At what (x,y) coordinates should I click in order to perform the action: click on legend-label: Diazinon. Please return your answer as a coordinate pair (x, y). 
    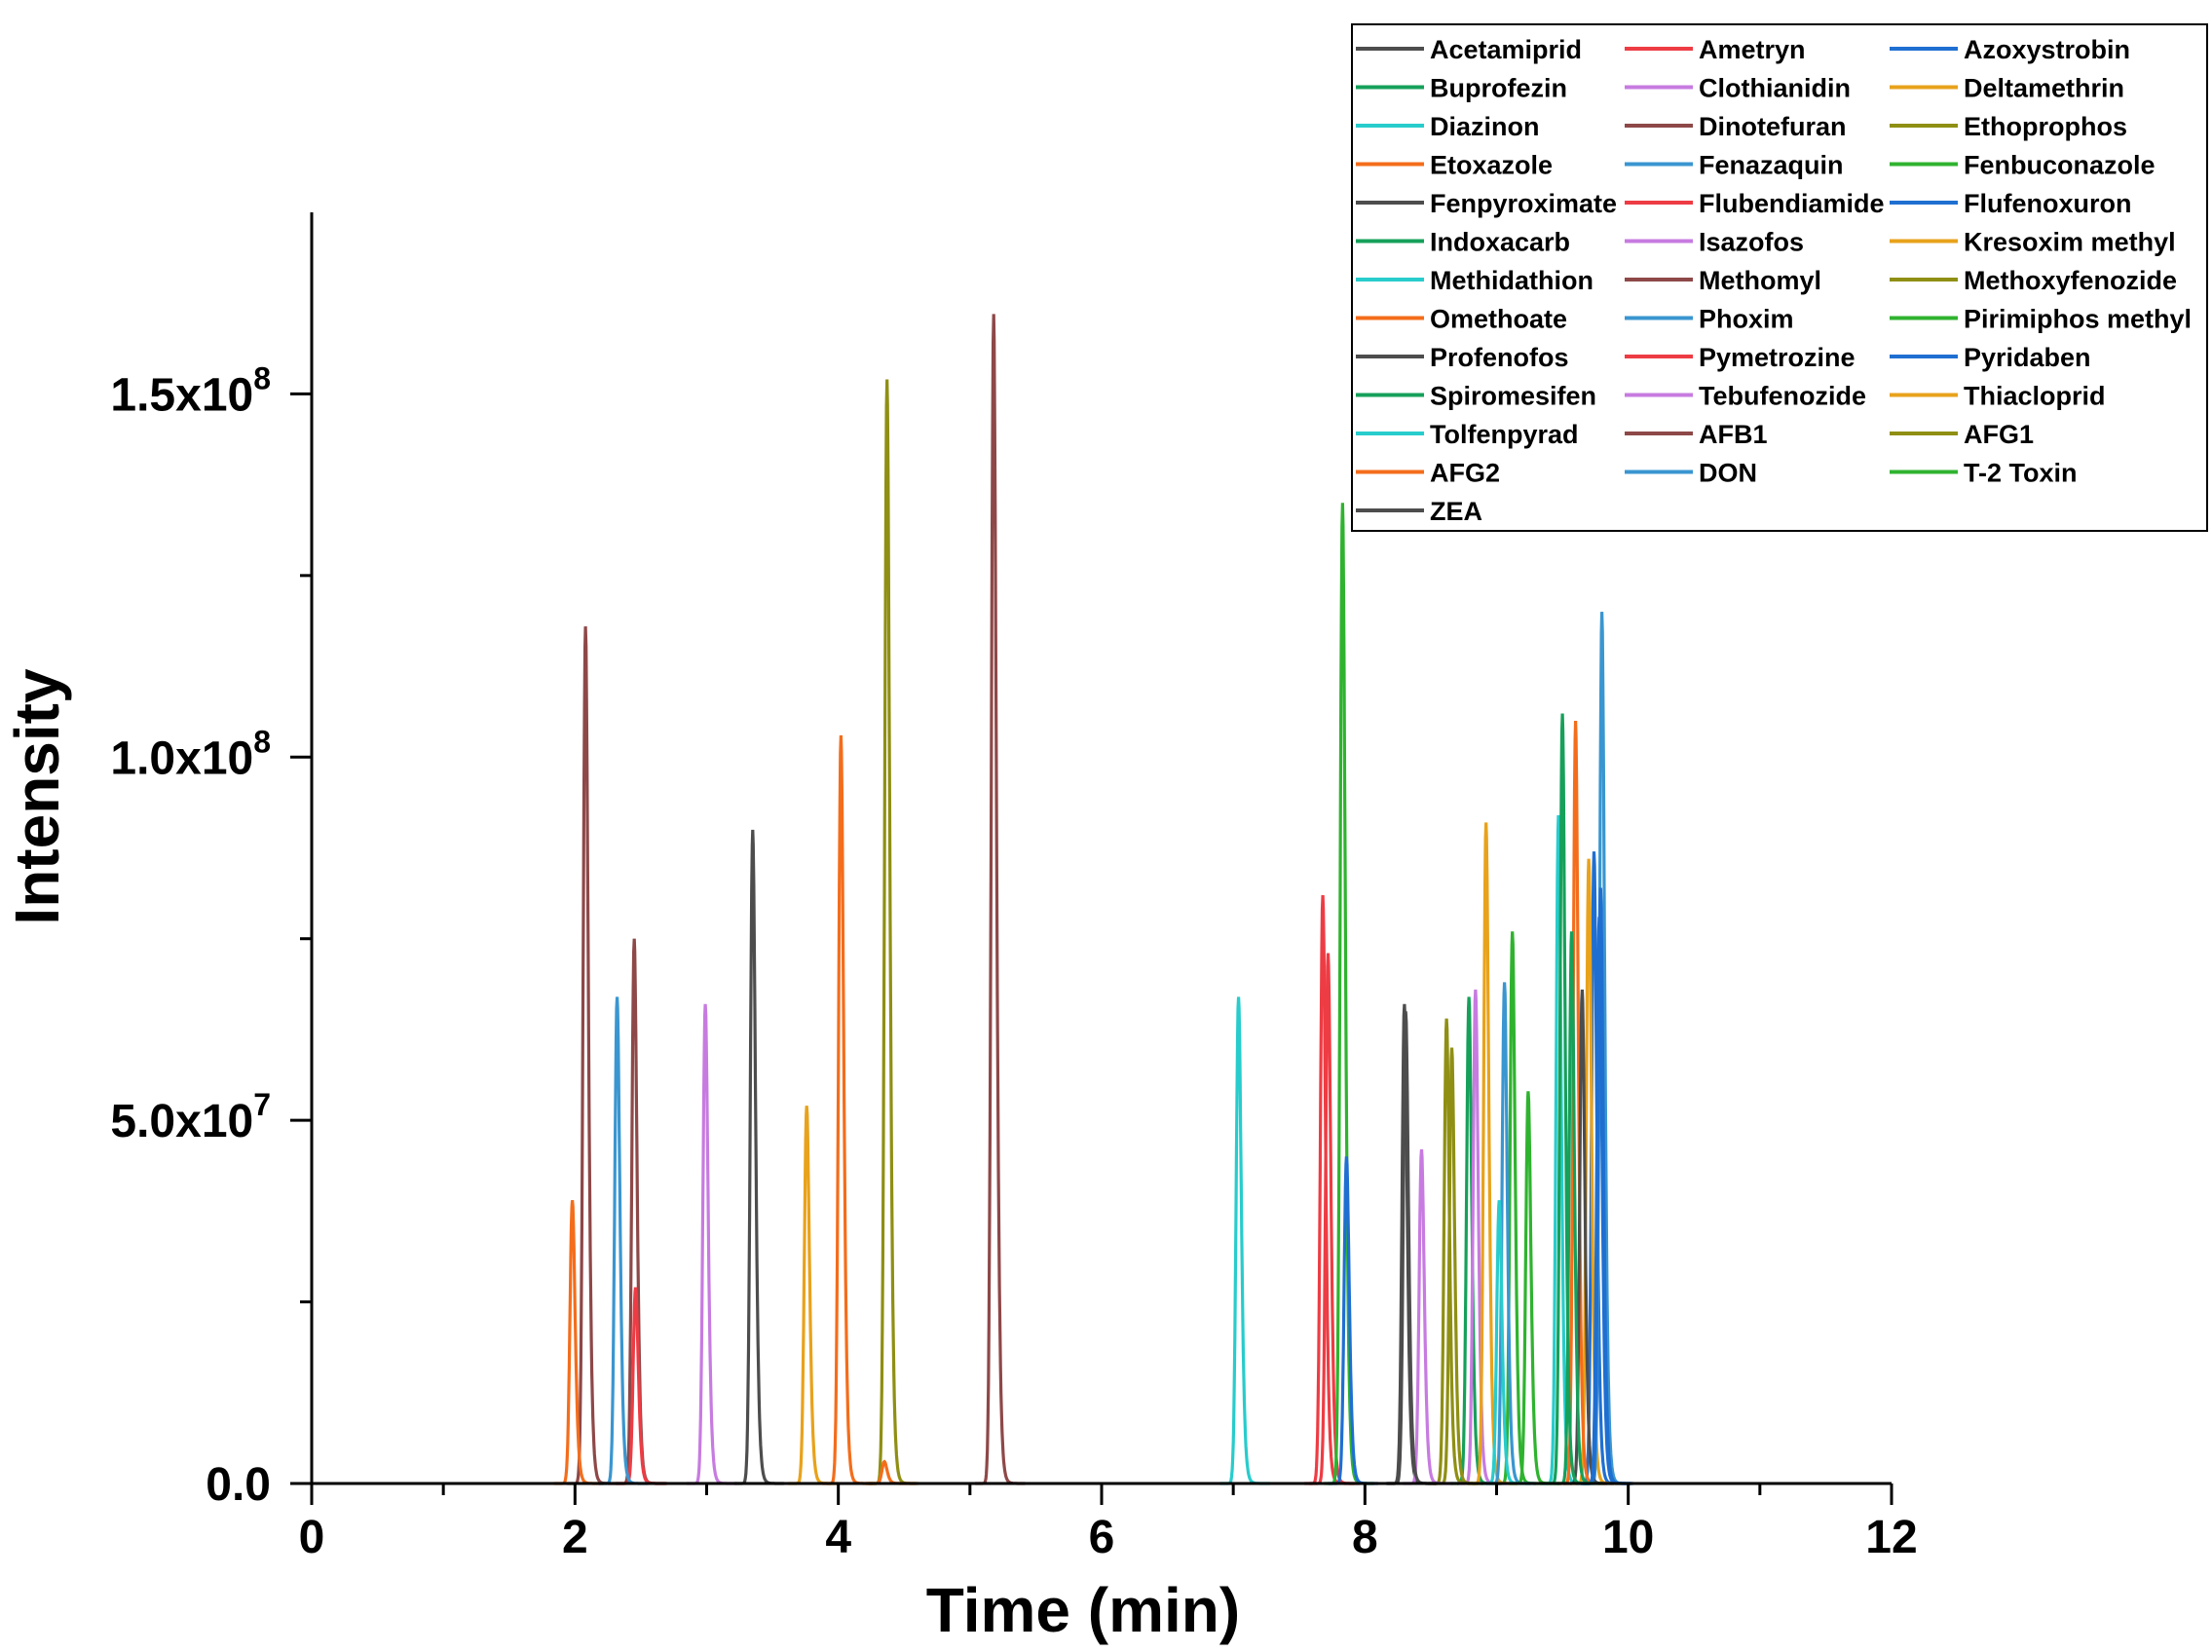
    Looking at the image, I should click on (1485, 126).